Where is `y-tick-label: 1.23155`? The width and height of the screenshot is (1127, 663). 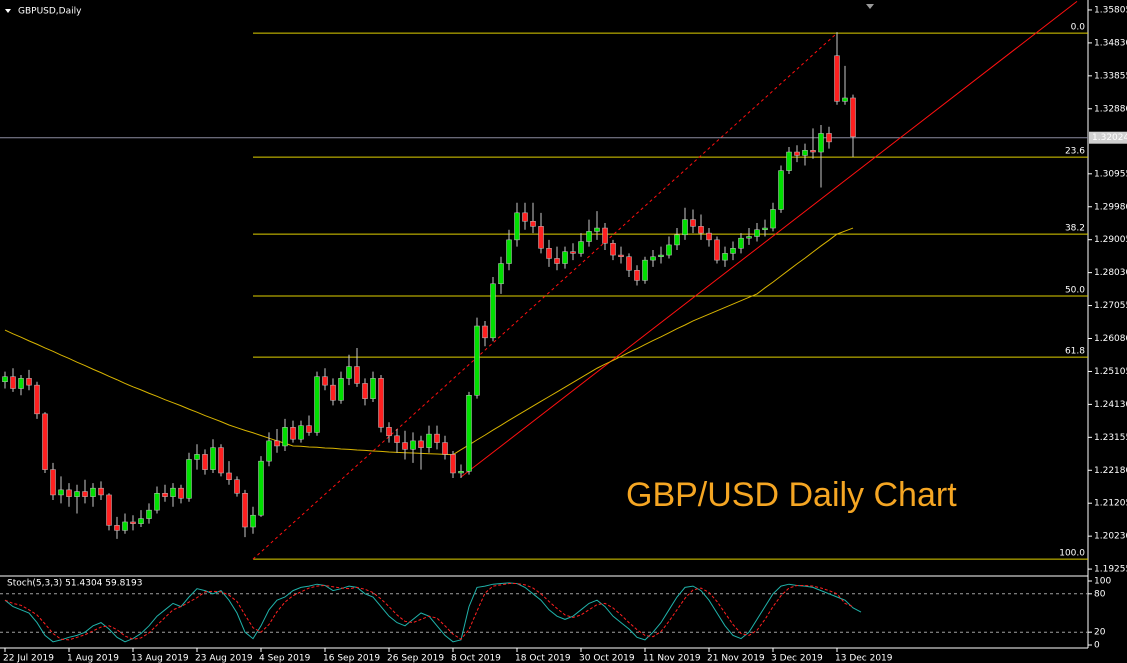 y-tick-label: 1.23155 is located at coordinates (1110, 438).